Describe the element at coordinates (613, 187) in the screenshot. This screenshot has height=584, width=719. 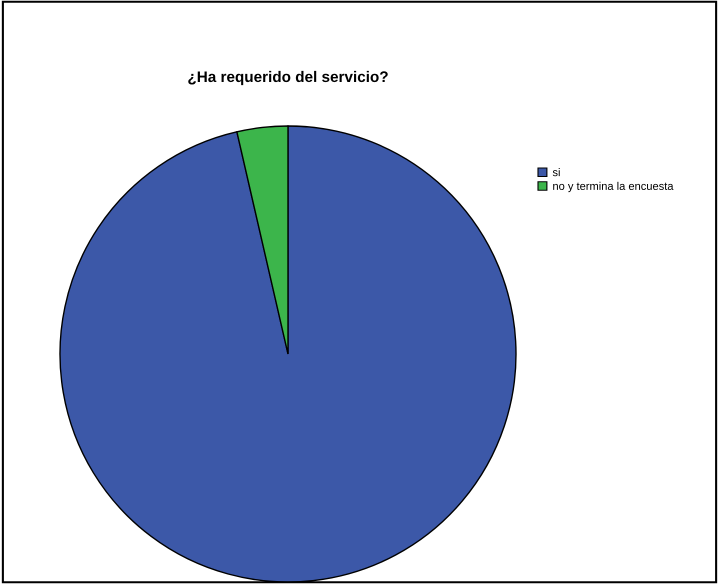
I see `legend-label: no y termina la encuesta` at that location.